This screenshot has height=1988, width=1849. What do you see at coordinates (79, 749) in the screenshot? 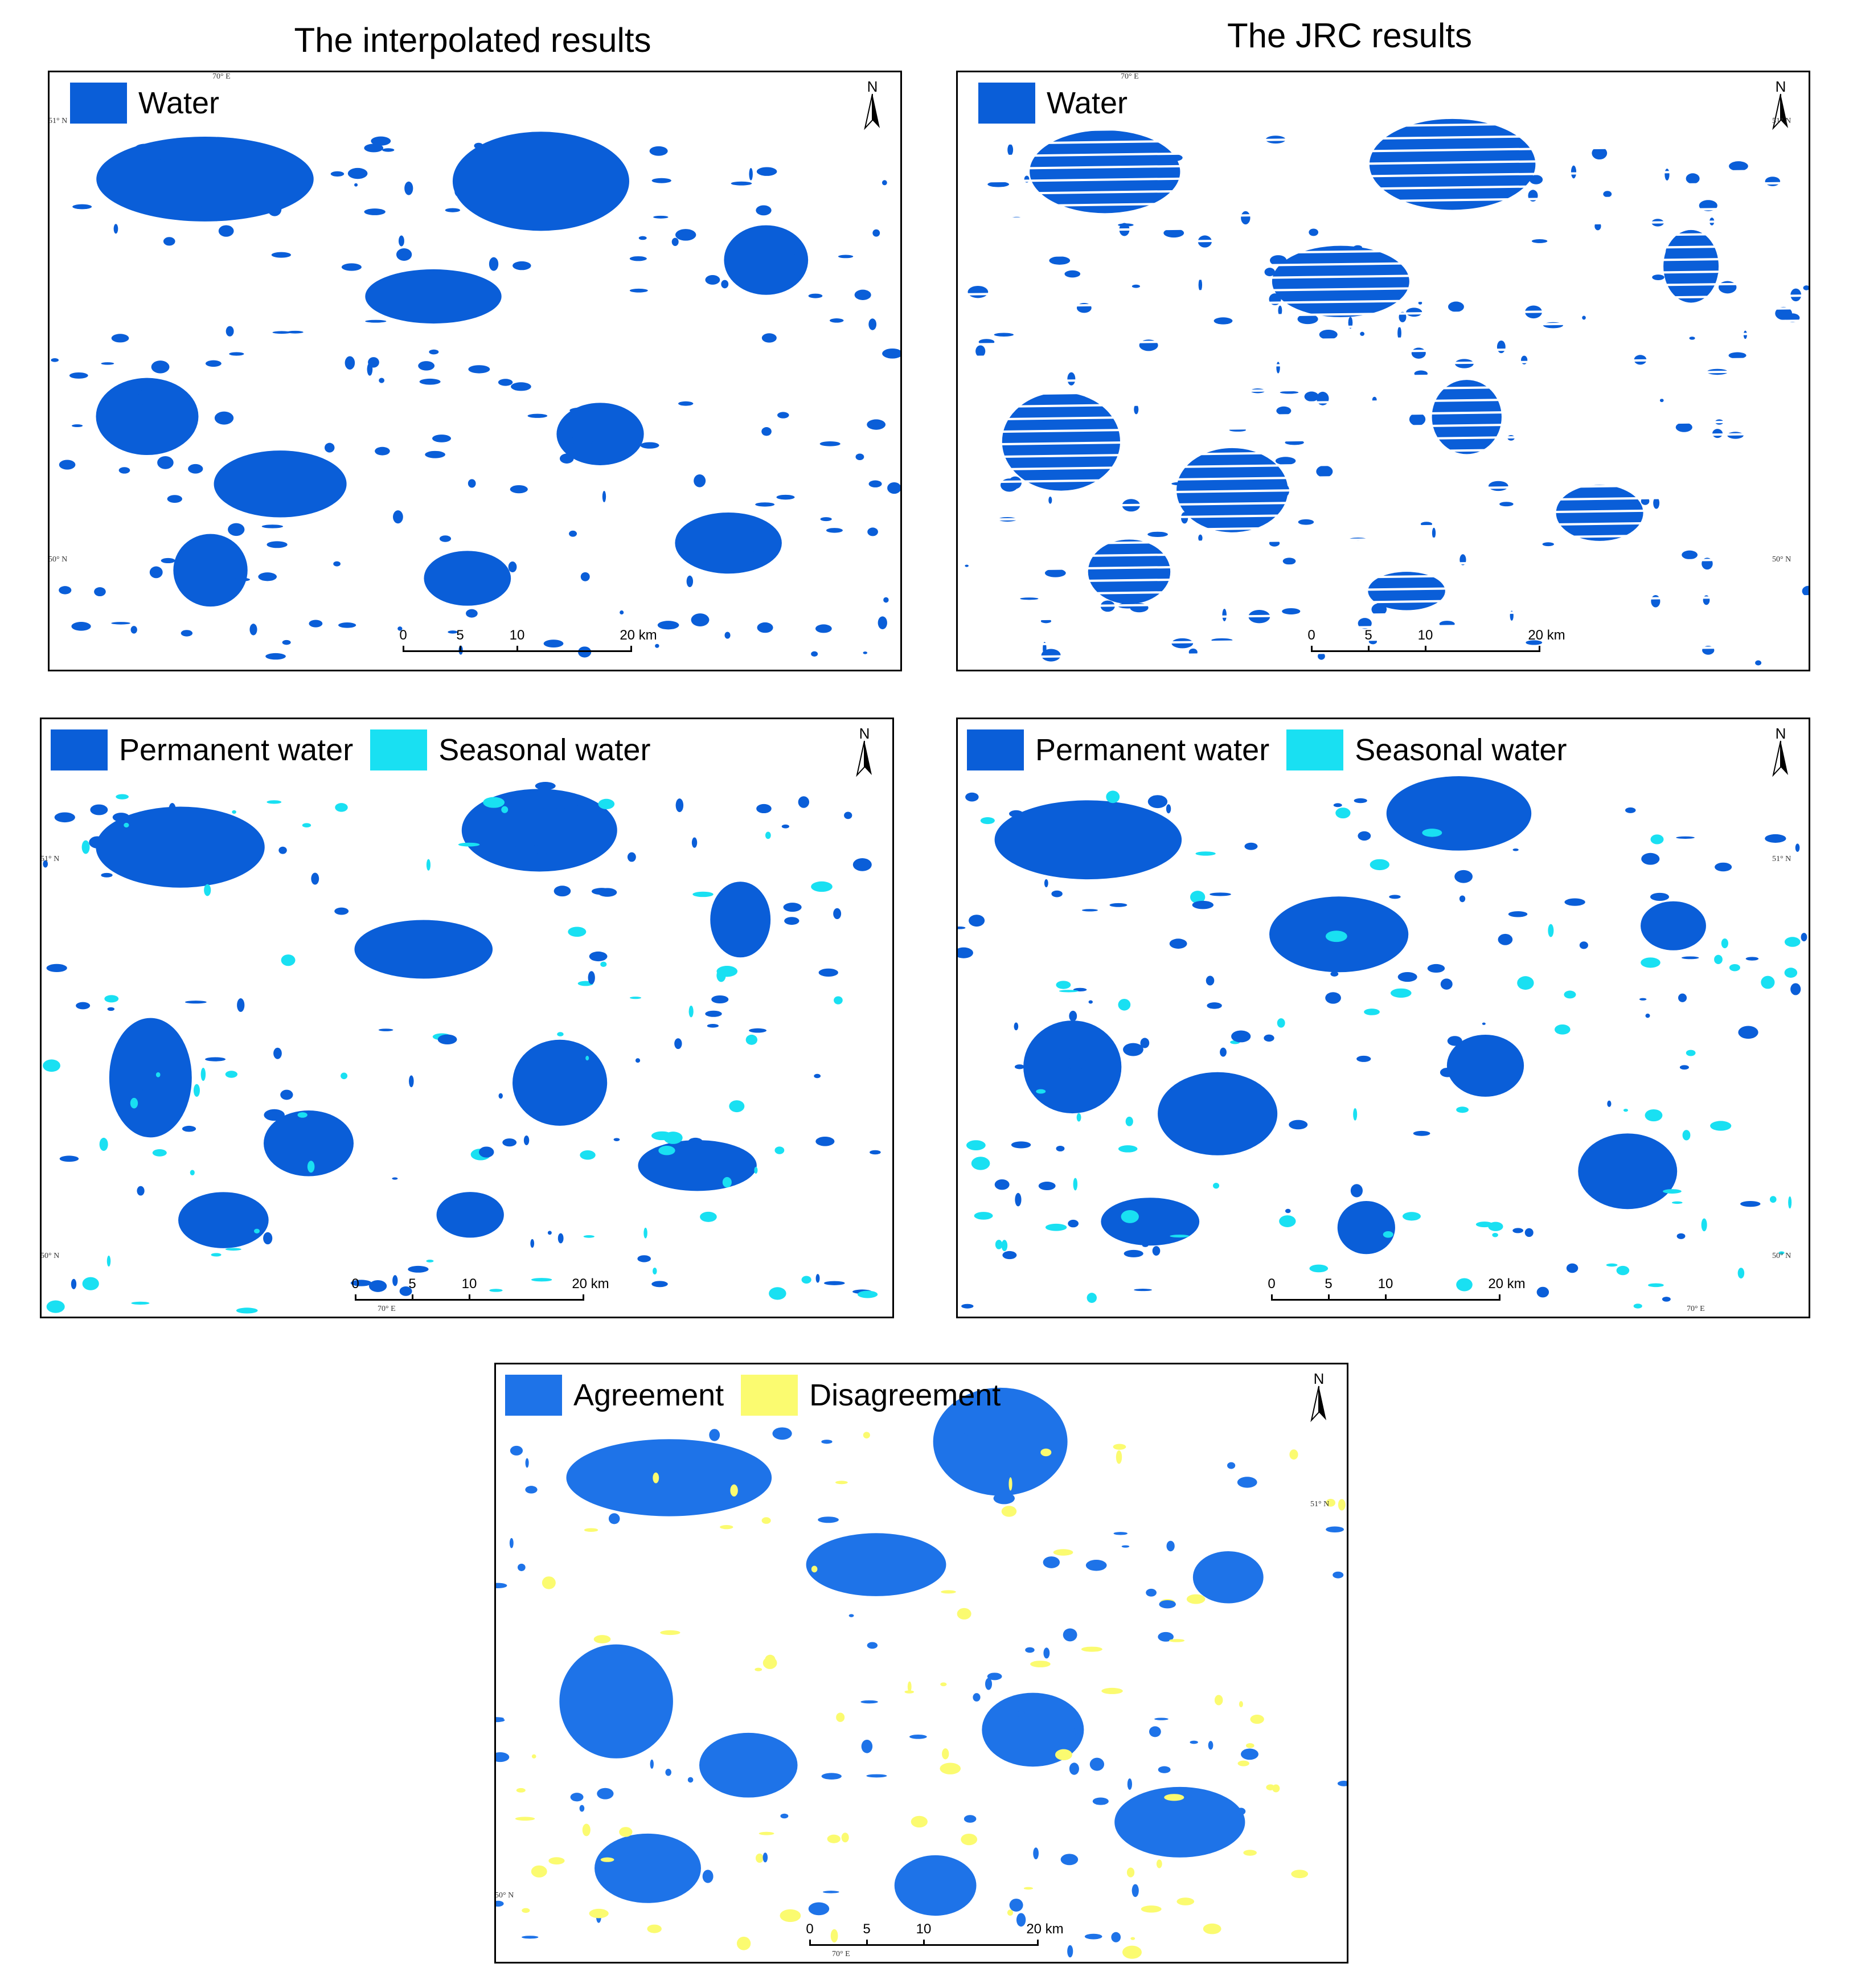
I see `permanent-swatch` at bounding box center [79, 749].